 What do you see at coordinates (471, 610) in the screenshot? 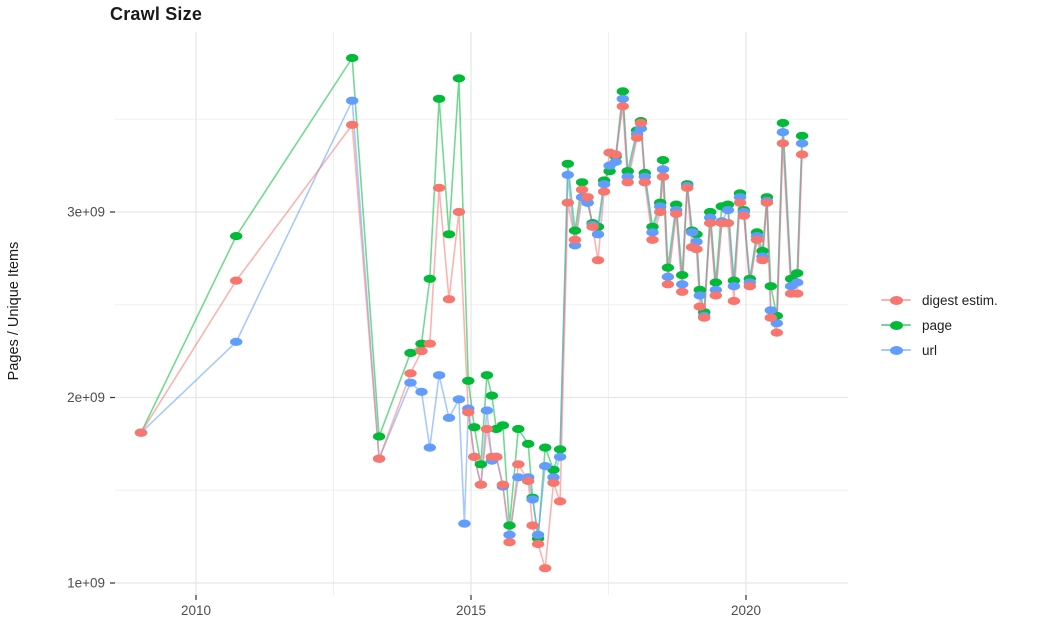
I see `svg-text: 2015` at bounding box center [471, 610].